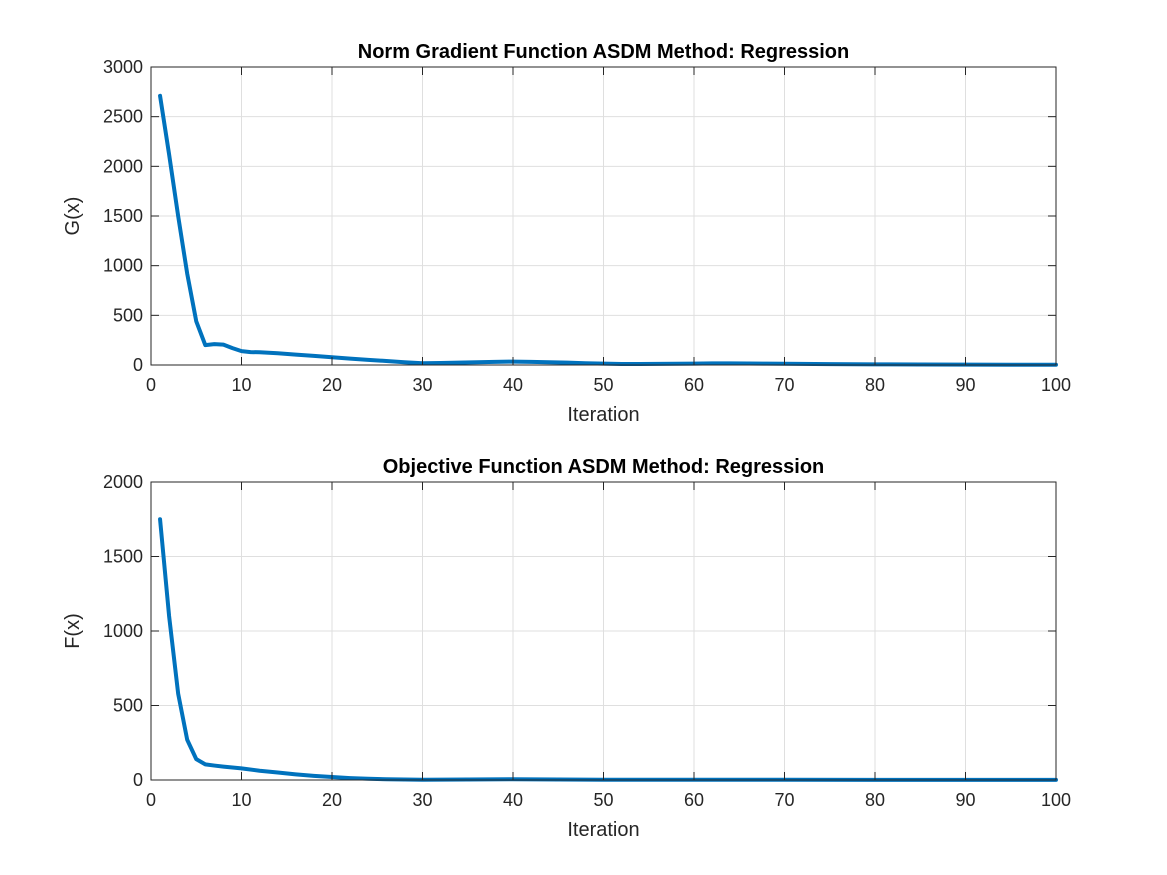  Describe the element at coordinates (603, 800) in the screenshot. I see `chart-objective-x-tick-label: 50` at that location.